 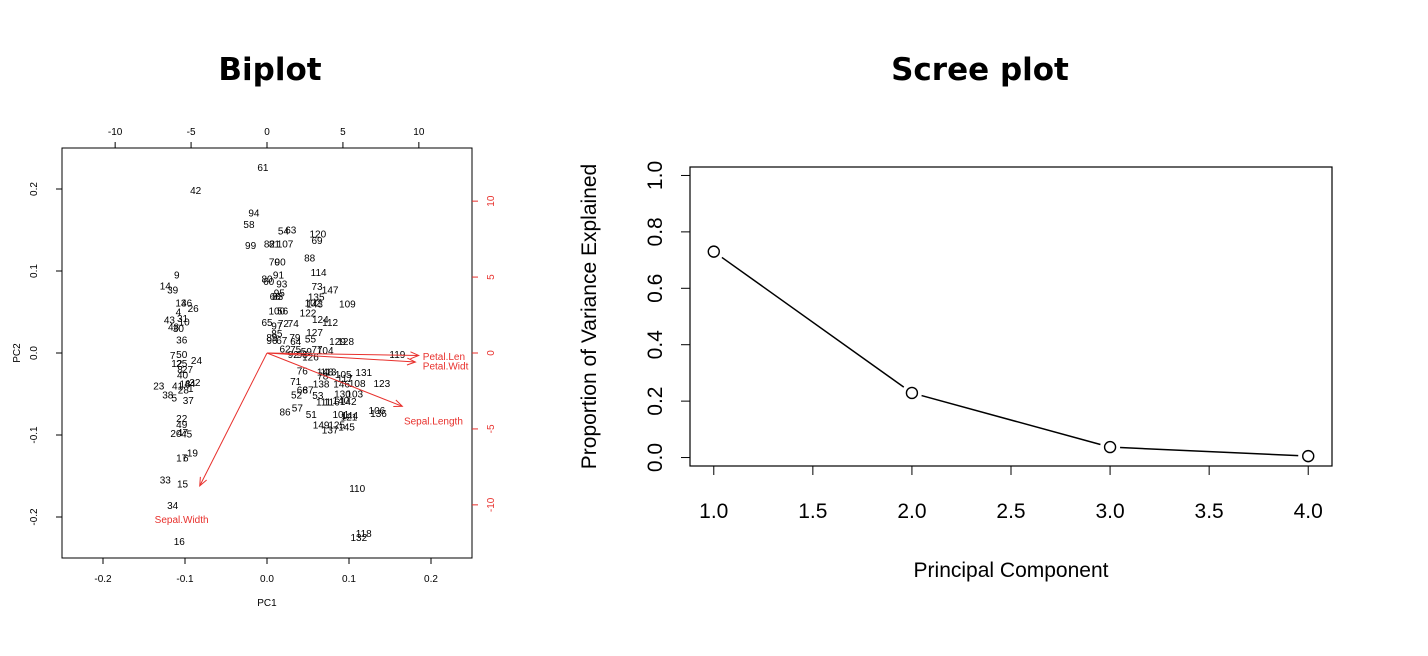 What do you see at coordinates (254, 213) in the screenshot?
I see `biplot-point-label: 94` at bounding box center [254, 213].